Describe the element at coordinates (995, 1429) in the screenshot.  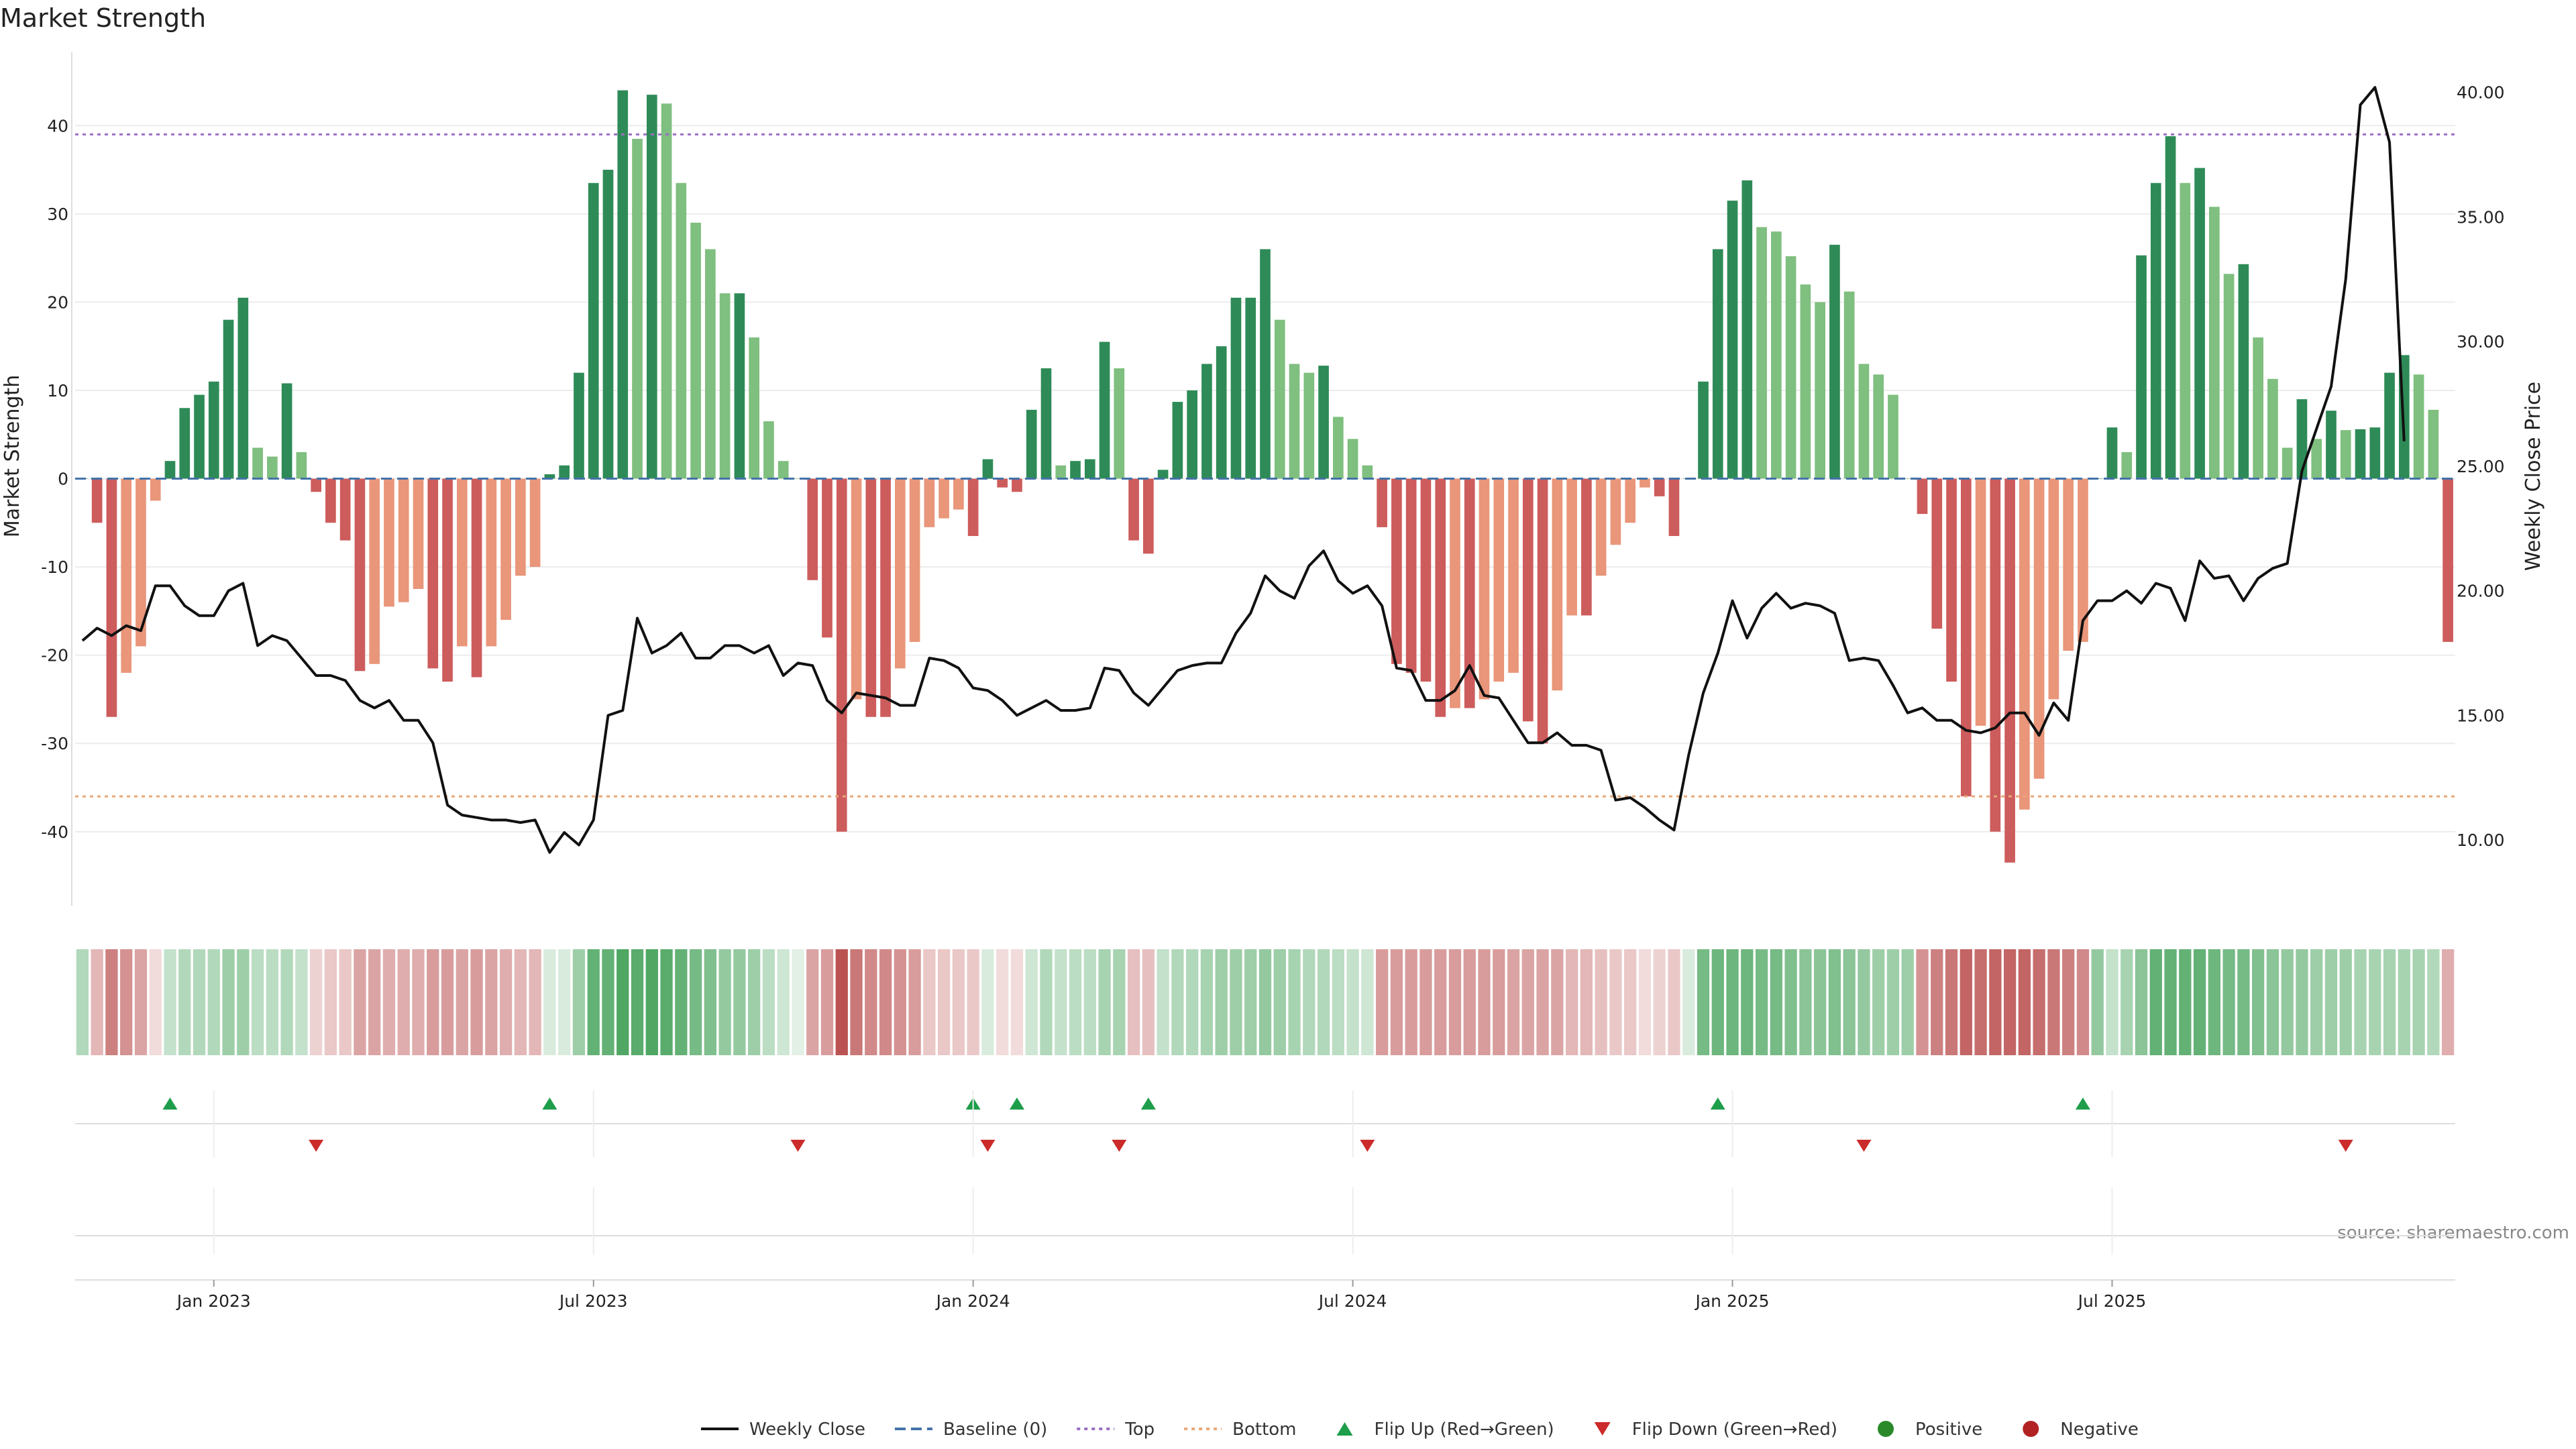
I see `legend-label: Baseline (0)` at that location.